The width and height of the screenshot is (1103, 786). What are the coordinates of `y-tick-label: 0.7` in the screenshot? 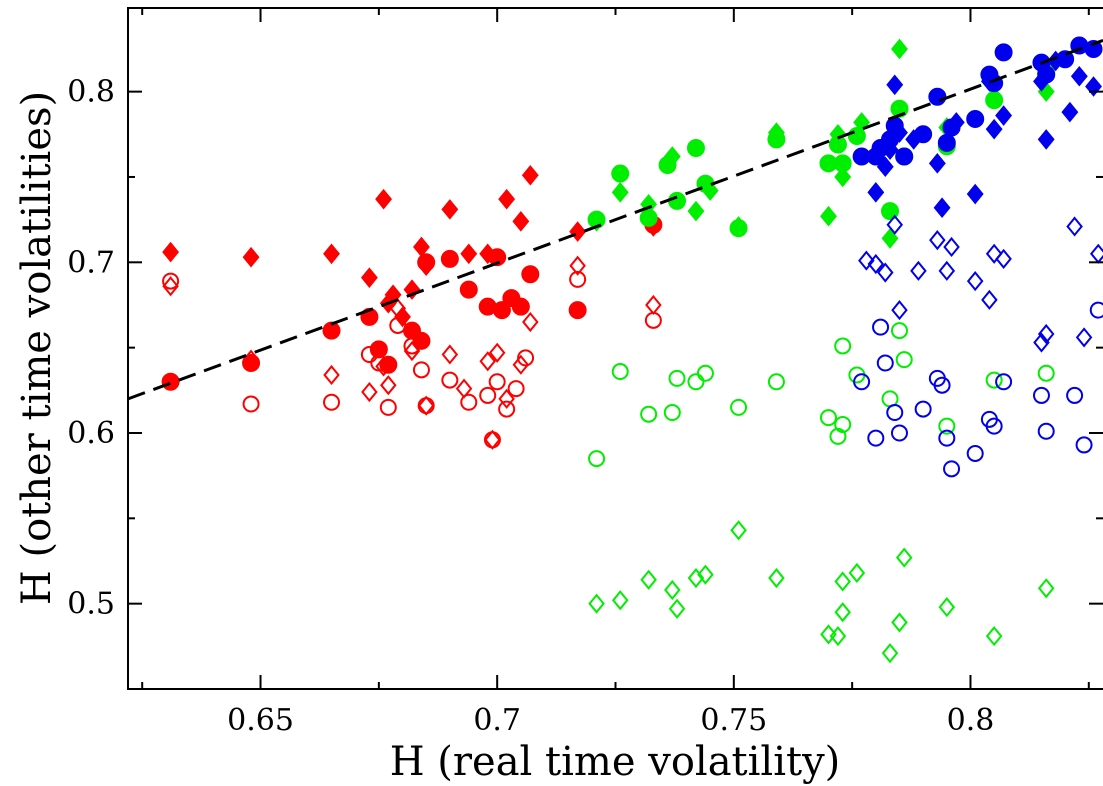 It's located at (91, 262).